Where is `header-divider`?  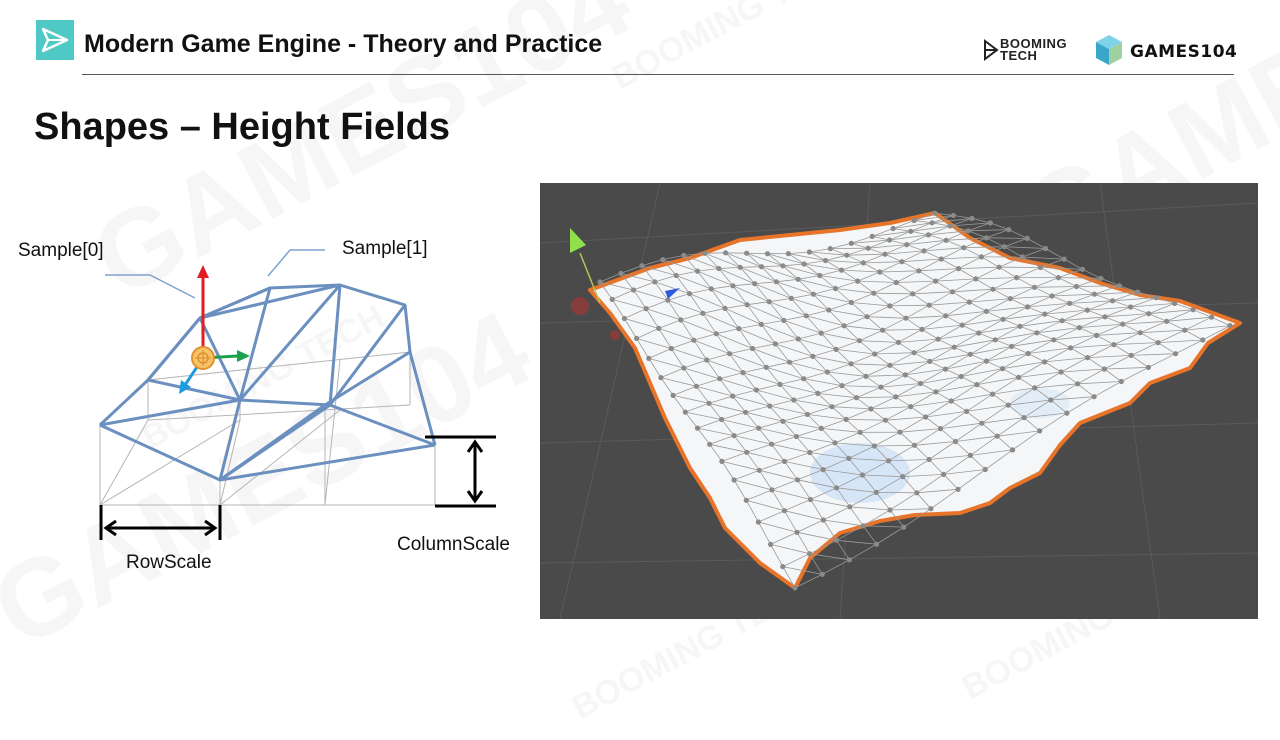
header-divider is located at coordinates (658, 74).